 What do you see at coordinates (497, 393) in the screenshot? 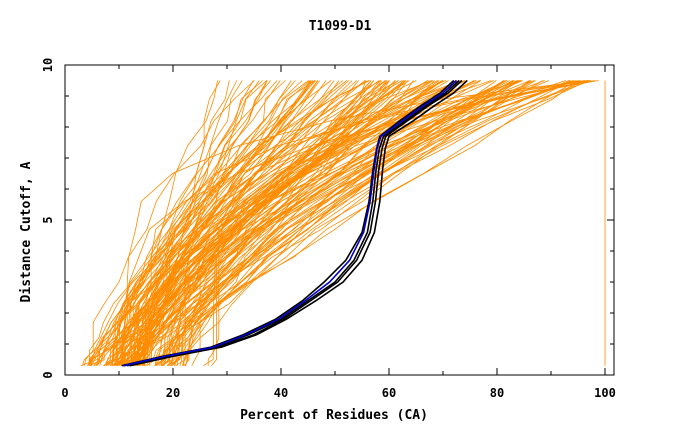
I see `x-tick-label: 80` at bounding box center [497, 393].